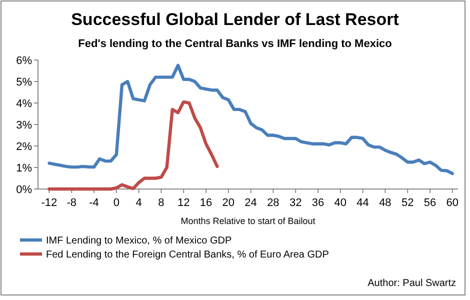 The image size is (470, 300). I want to click on x-tick-label: 4, so click(139, 203).